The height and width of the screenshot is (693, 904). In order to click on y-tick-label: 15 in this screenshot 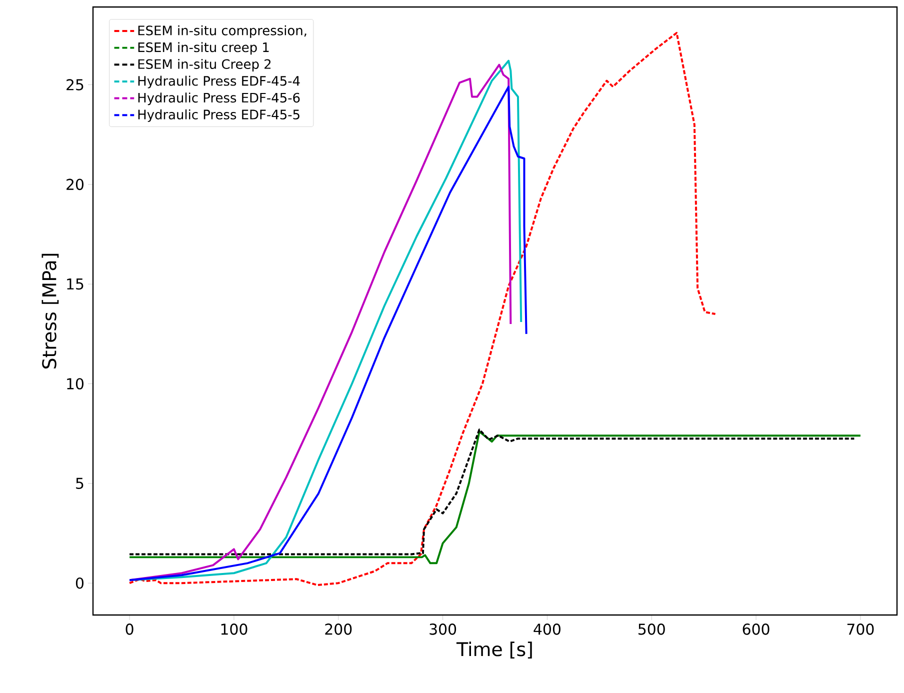, I will do `click(75, 284)`.